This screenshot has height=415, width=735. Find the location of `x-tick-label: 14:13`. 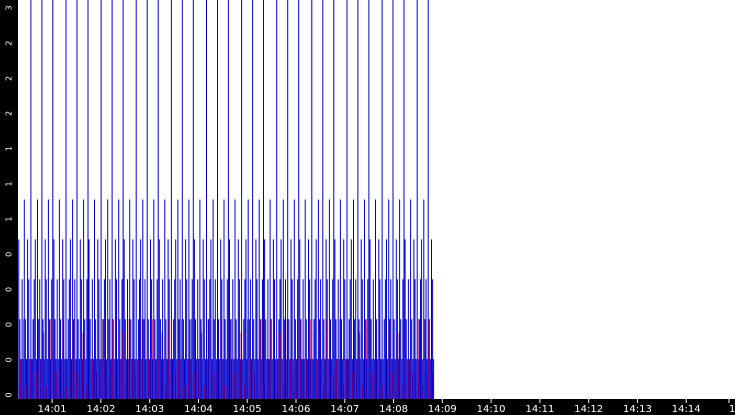

x-tick-label: 14:13 is located at coordinates (637, 409).